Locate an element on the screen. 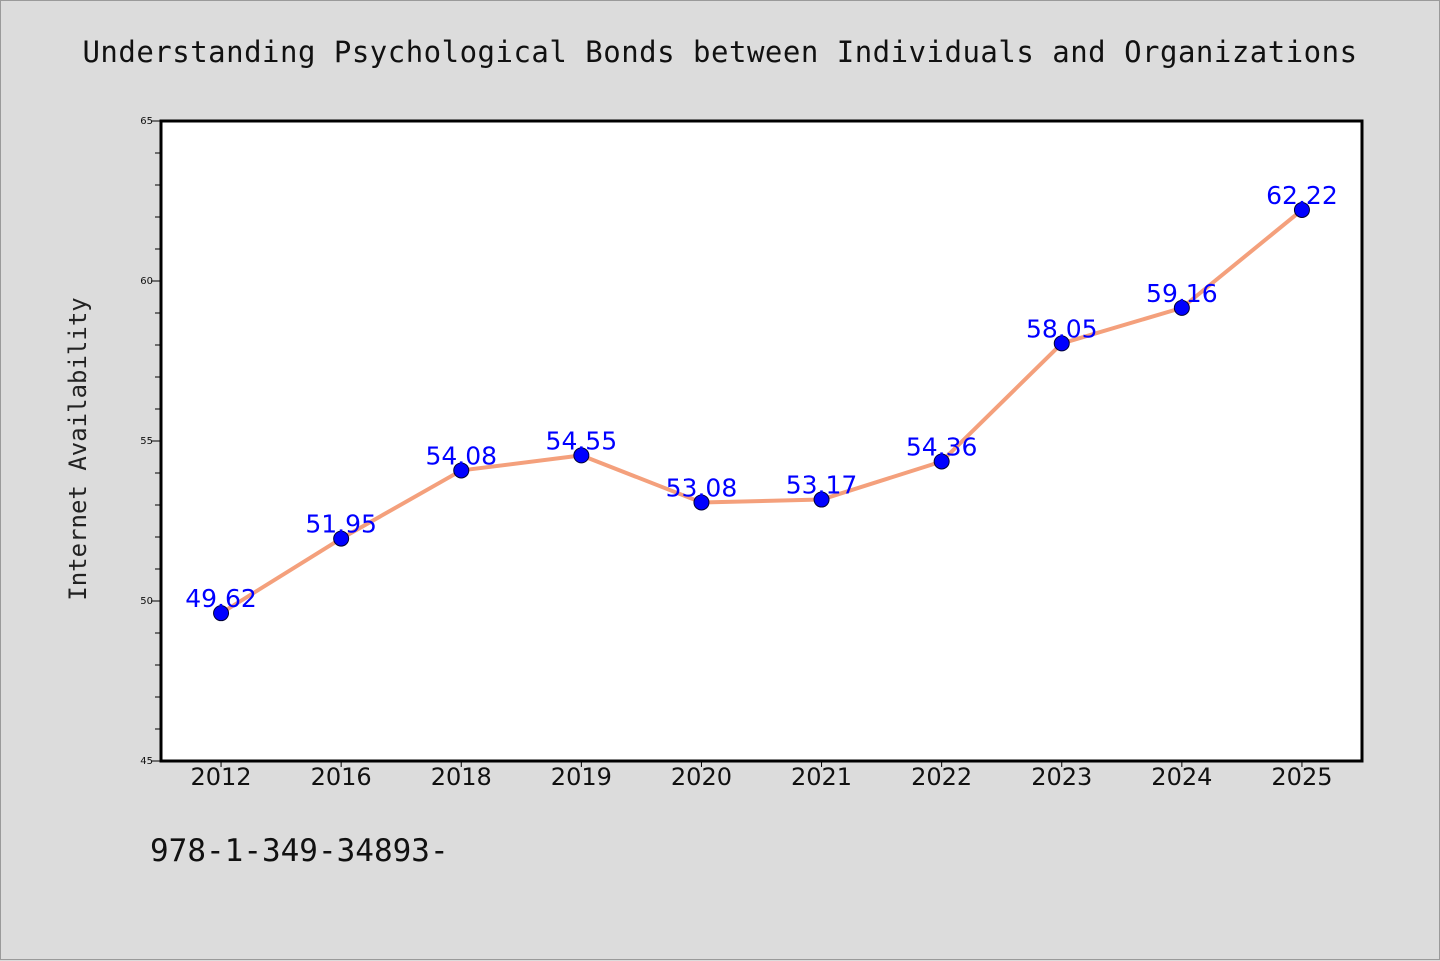  data-label: 62.22 is located at coordinates (1302, 195).